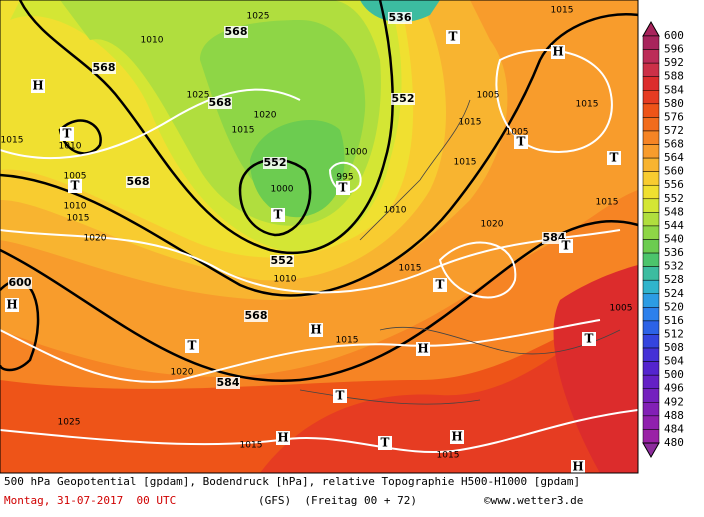 The image size is (704, 517). Describe the element at coordinates (337, 500) in the screenshot. I see `footer-run: (GFS) (Freitag 00 + 72)` at that location.